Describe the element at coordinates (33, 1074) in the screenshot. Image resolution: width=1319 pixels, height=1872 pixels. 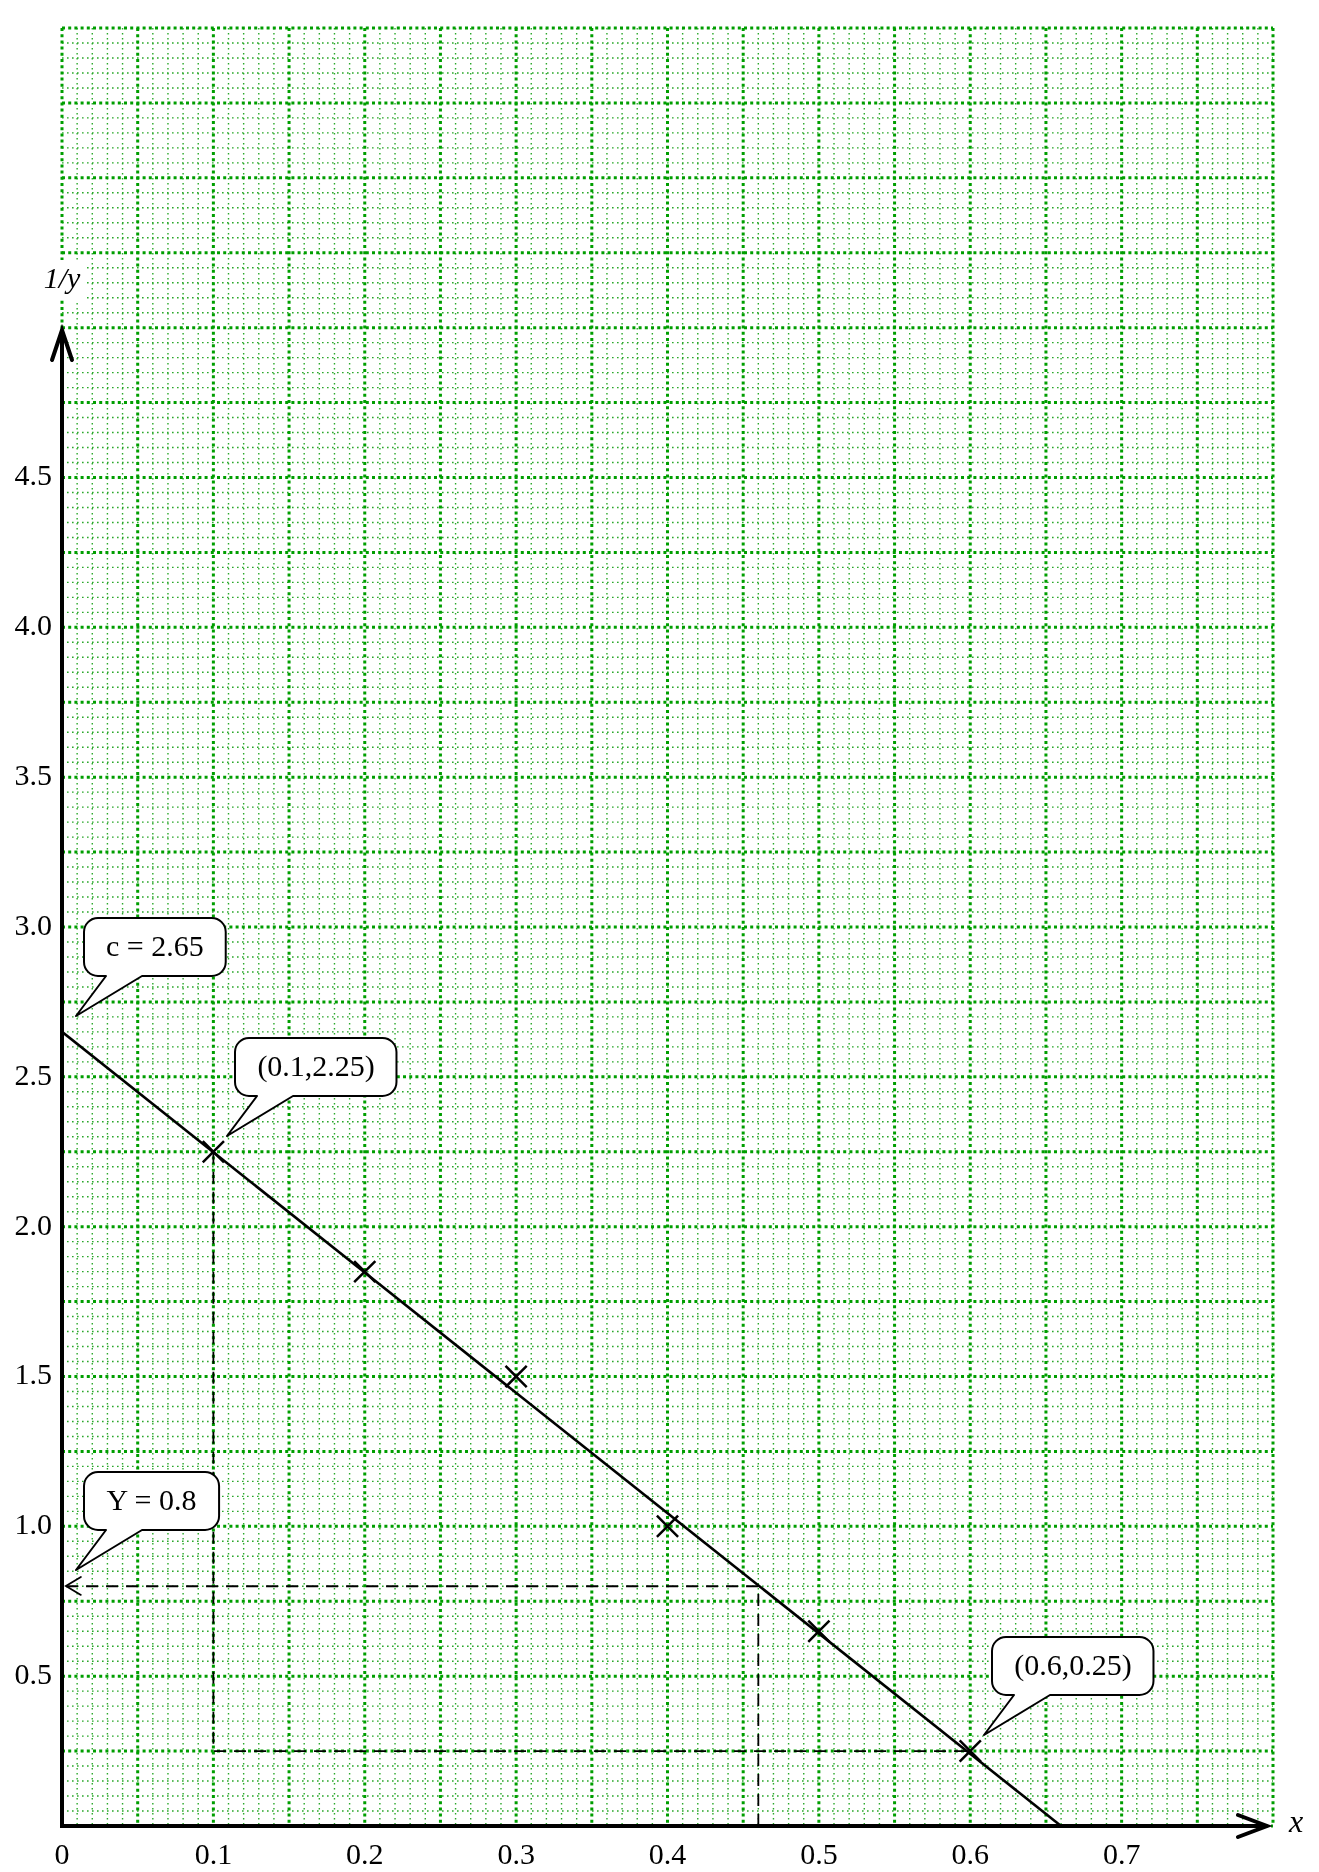
I see `y-tick-label: 2.5` at that location.